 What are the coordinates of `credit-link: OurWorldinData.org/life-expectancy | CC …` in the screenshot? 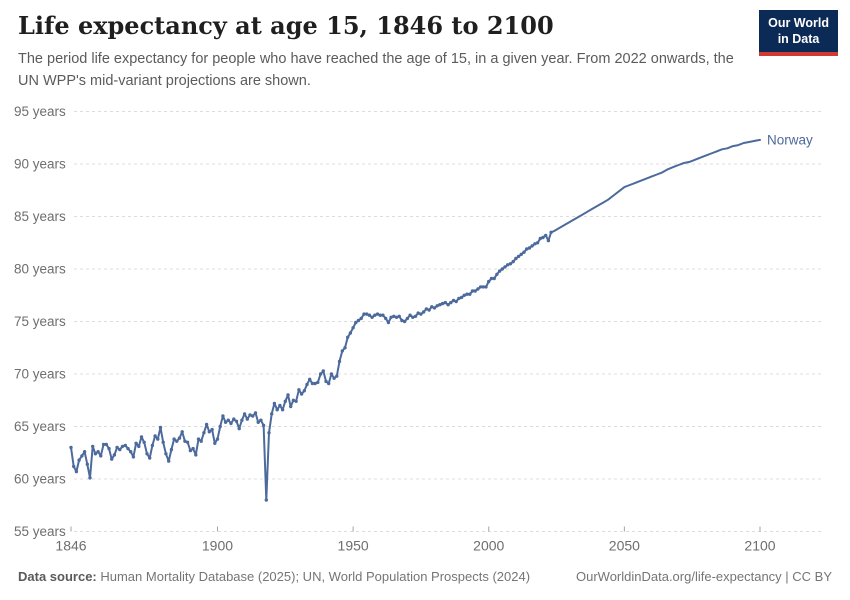 It's located at (703, 576).